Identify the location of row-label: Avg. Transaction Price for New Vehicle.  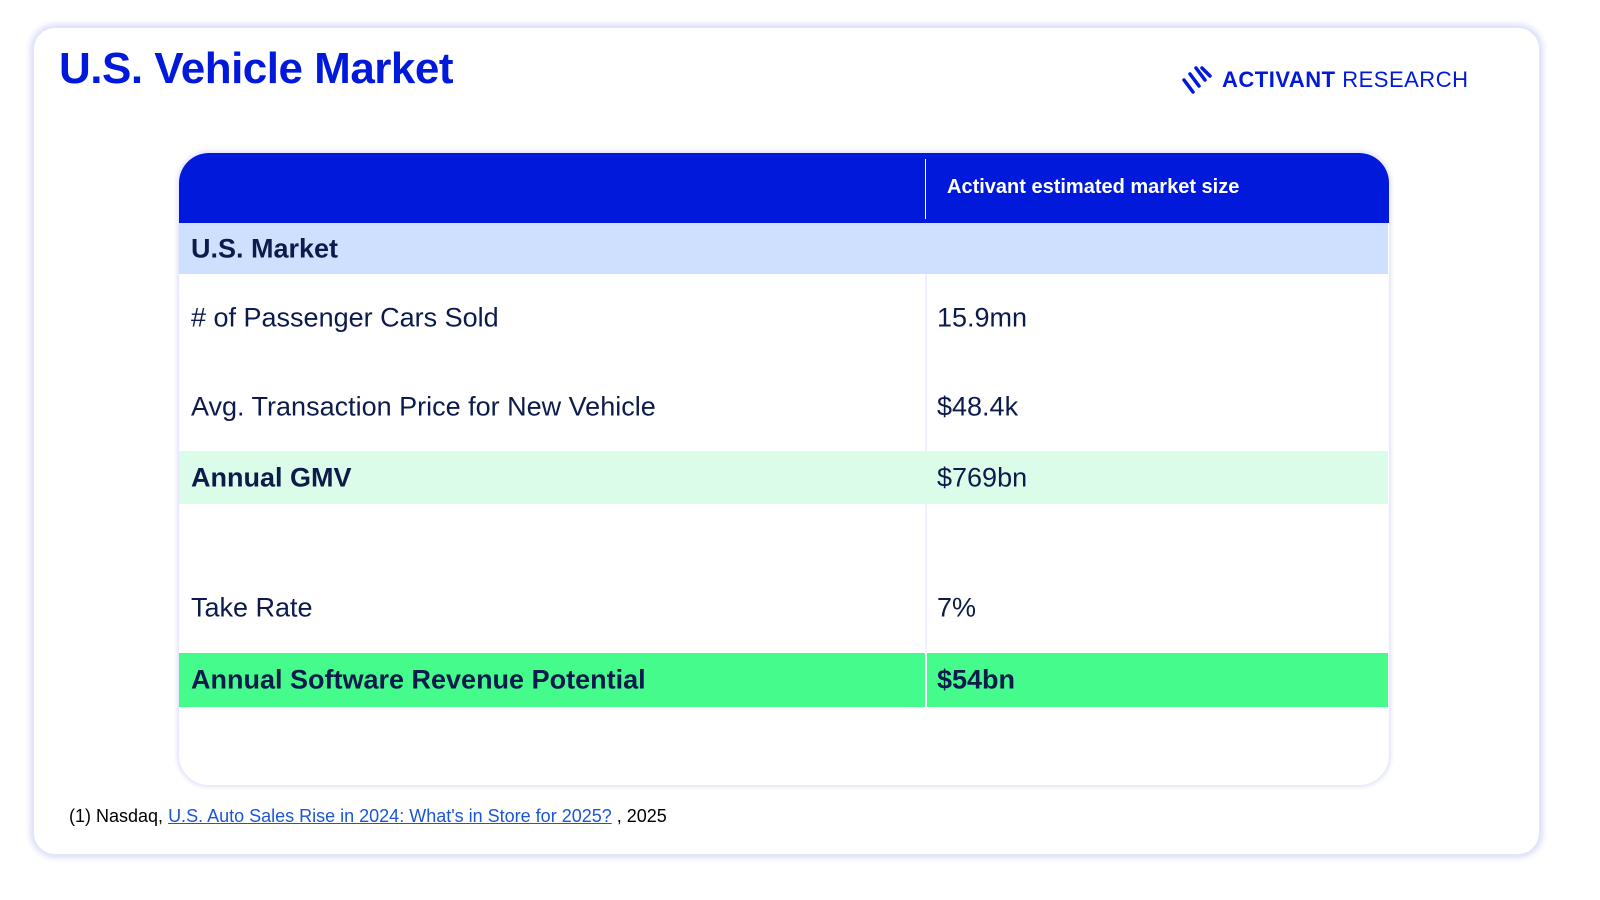
(423, 406).